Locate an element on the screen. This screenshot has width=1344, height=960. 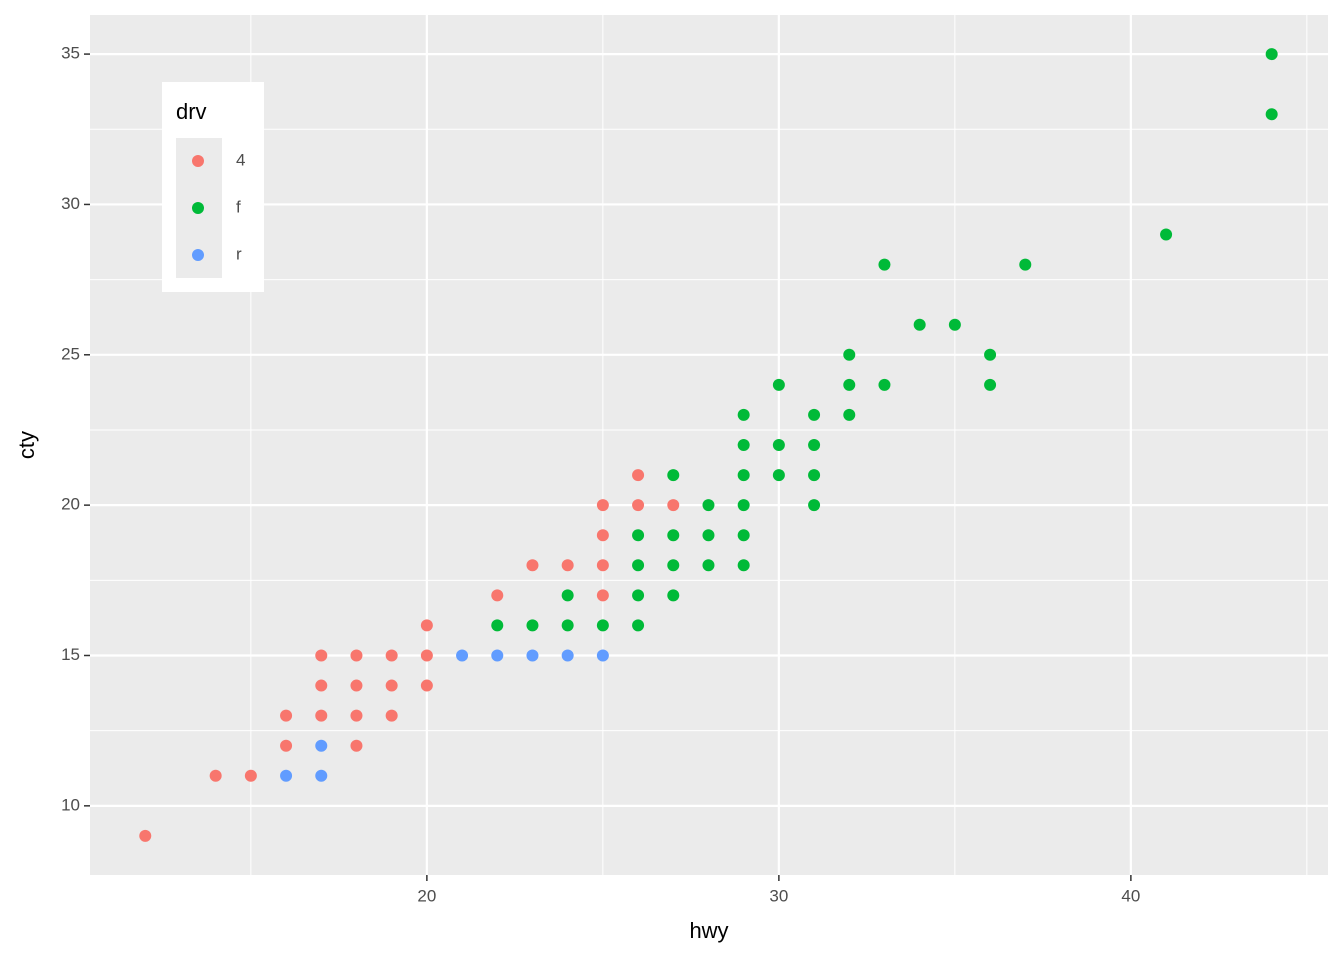
y-axis-title: cty is located at coordinates (26, 445).